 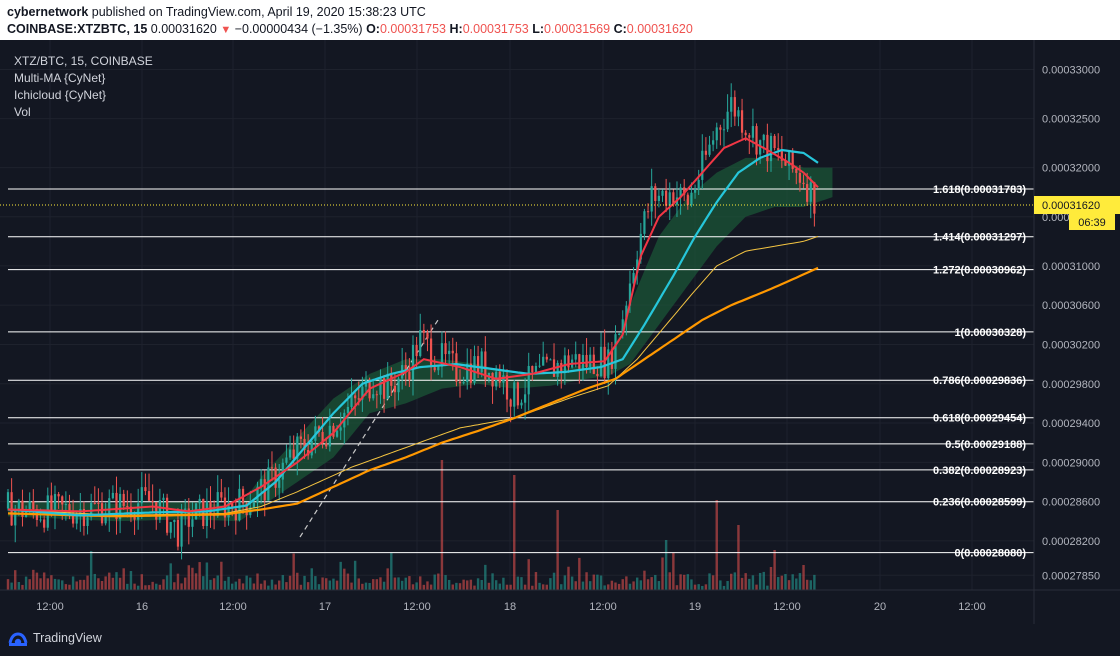 What do you see at coordinates (880, 607) in the screenshot?
I see `time-tick-label: 20` at bounding box center [880, 607].